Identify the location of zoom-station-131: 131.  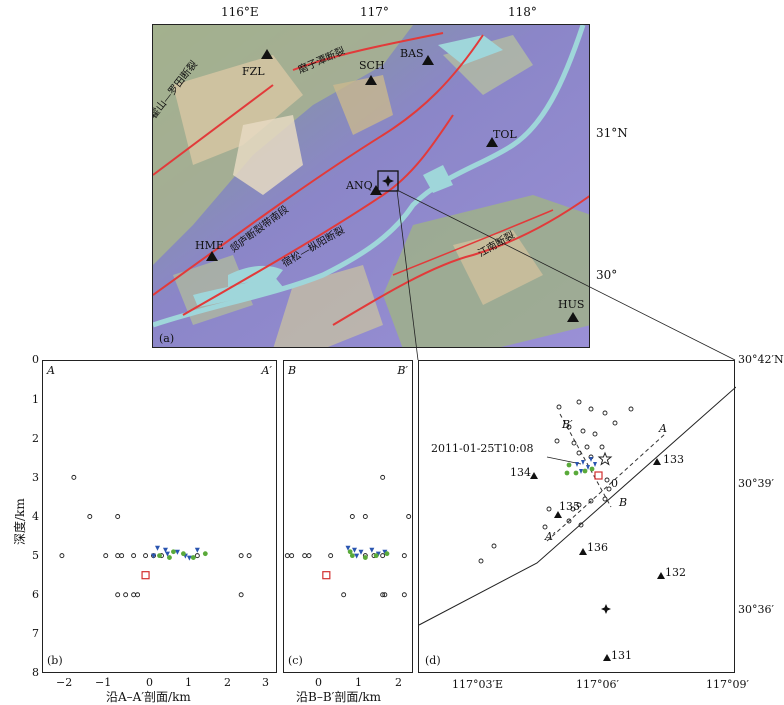
(621, 655).